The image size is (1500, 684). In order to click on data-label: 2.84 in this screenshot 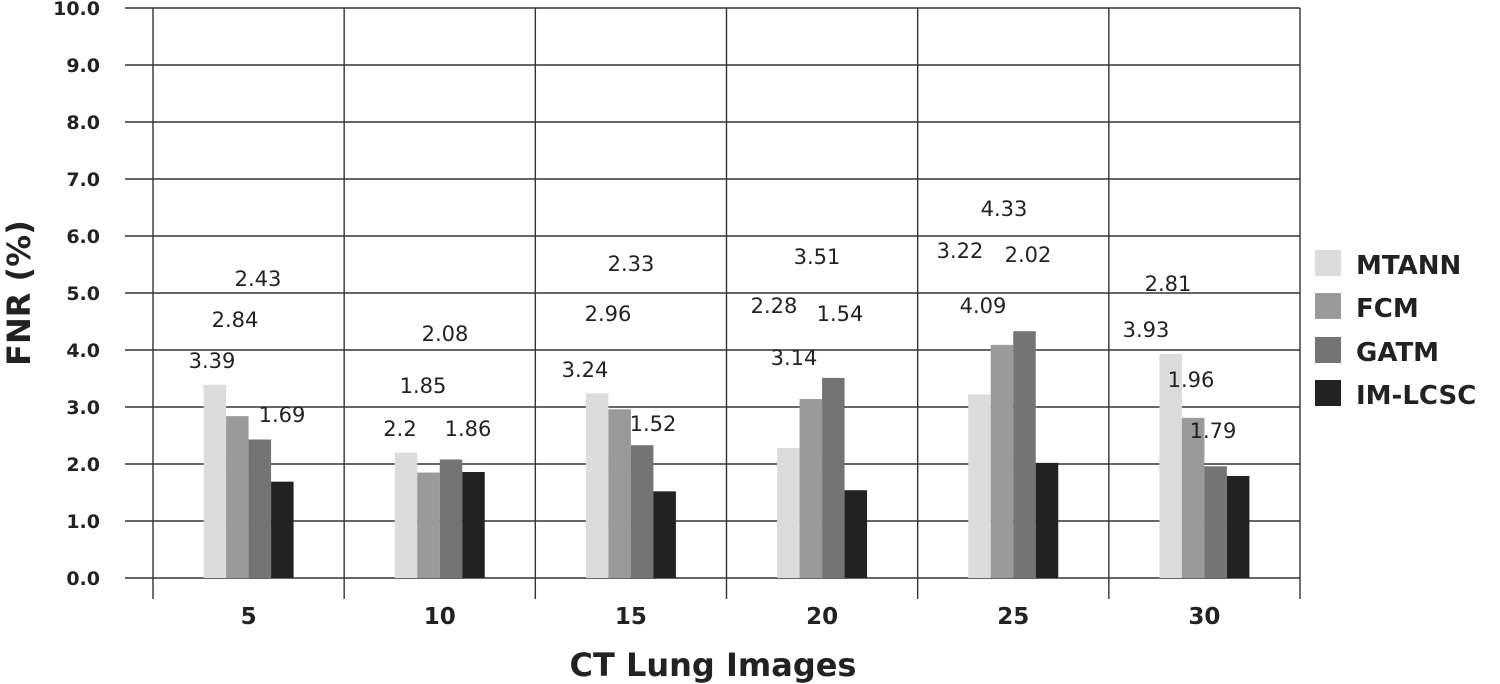, I will do `click(235, 320)`.